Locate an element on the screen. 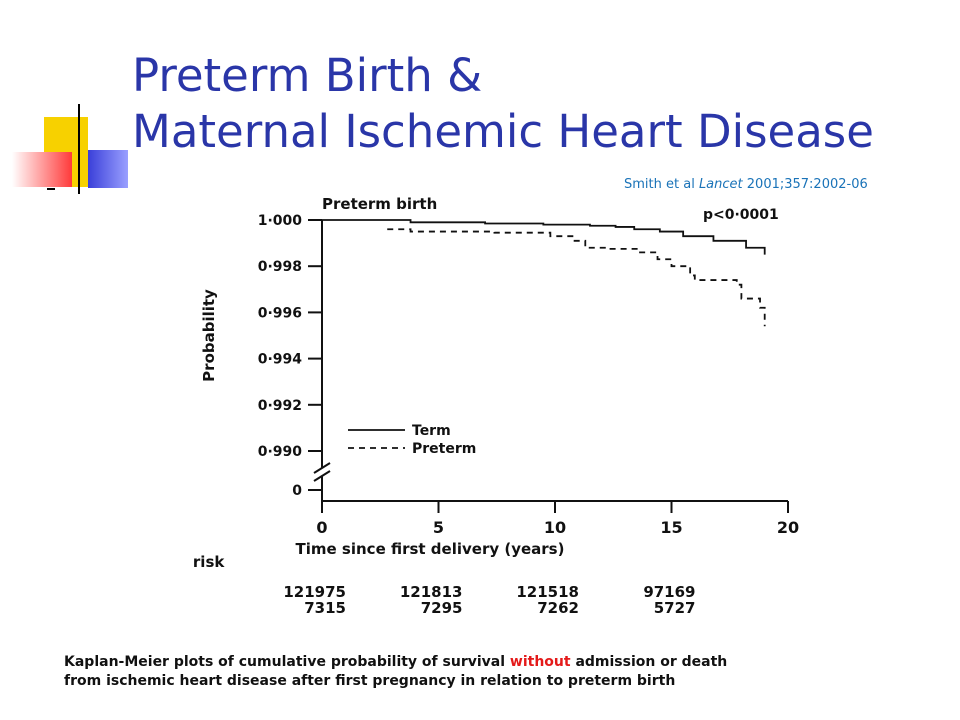 Image resolution: width=960 pixels, height=720 pixels. x-tick-label: 10 is located at coordinates (555, 527).